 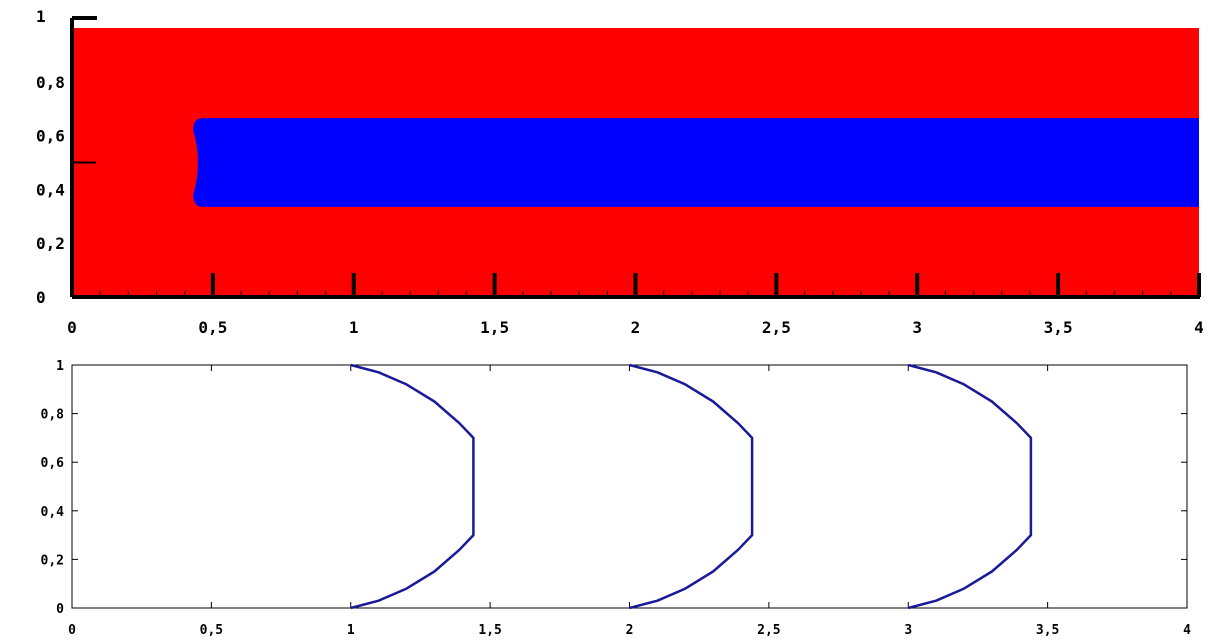 What do you see at coordinates (696, 162) in the screenshot?
I see `jet-region` at bounding box center [696, 162].